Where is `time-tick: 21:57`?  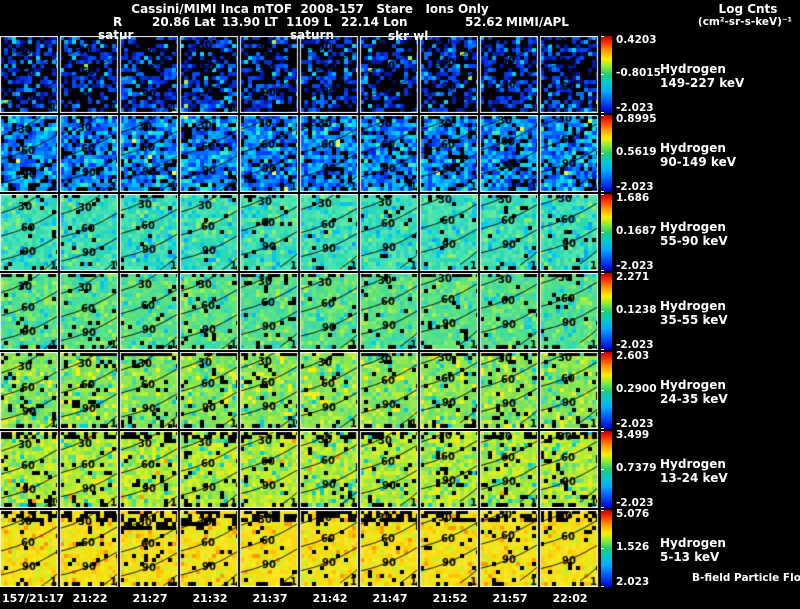
time-tick: 21:57 is located at coordinates (510, 598).